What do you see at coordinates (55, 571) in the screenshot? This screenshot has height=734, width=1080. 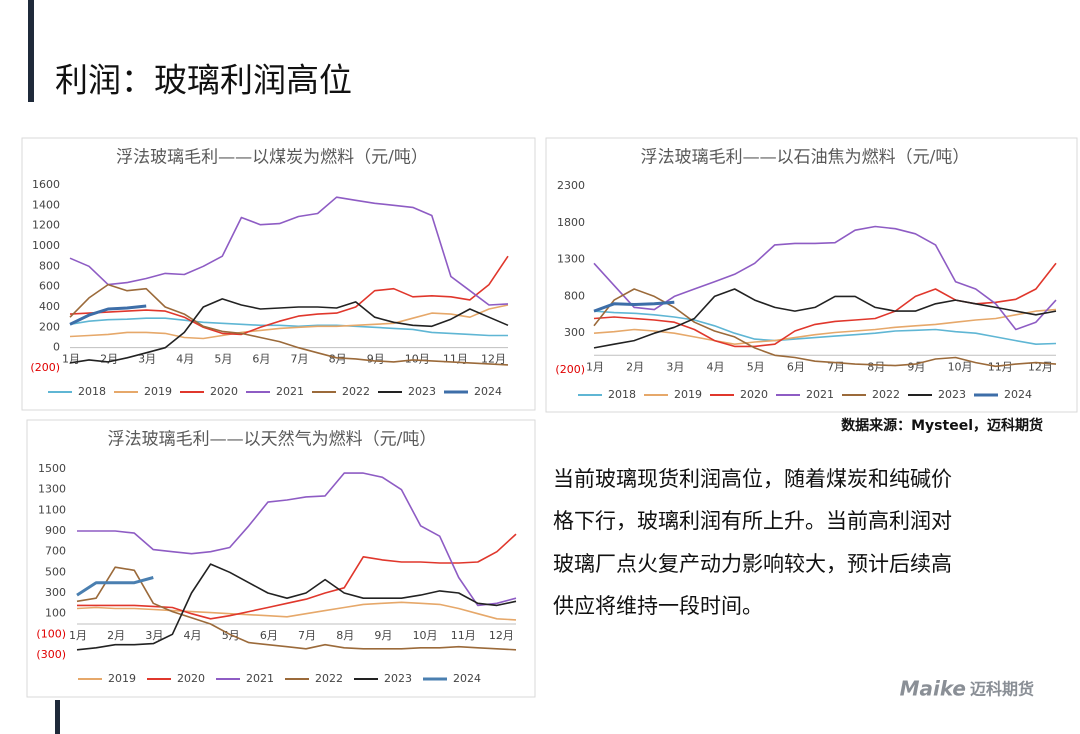 I see `y-tick-label: 500` at bounding box center [55, 571].